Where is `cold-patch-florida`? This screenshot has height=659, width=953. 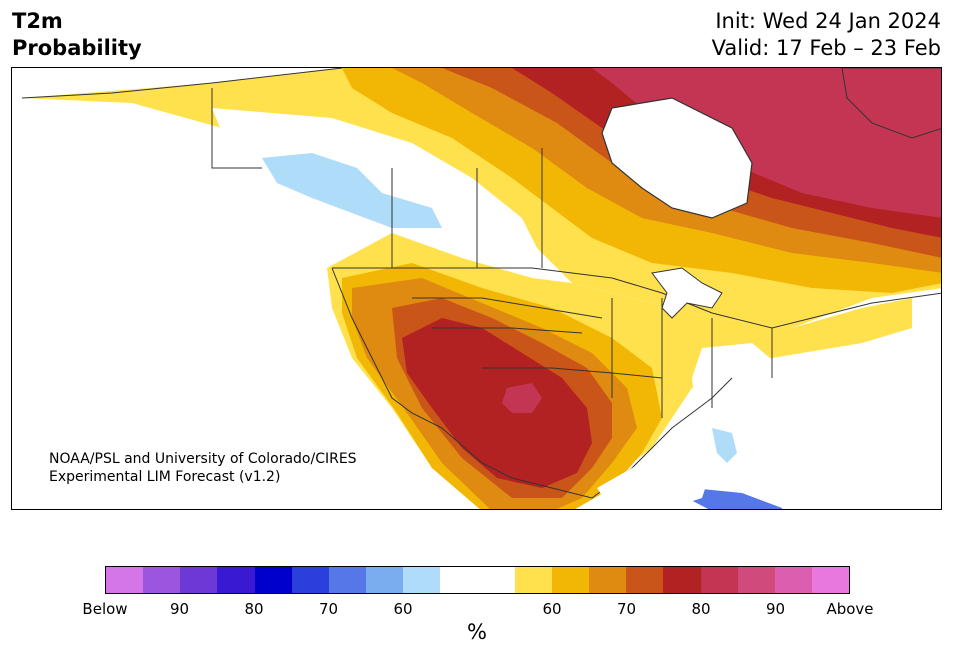 cold-patch-florida is located at coordinates (724, 445).